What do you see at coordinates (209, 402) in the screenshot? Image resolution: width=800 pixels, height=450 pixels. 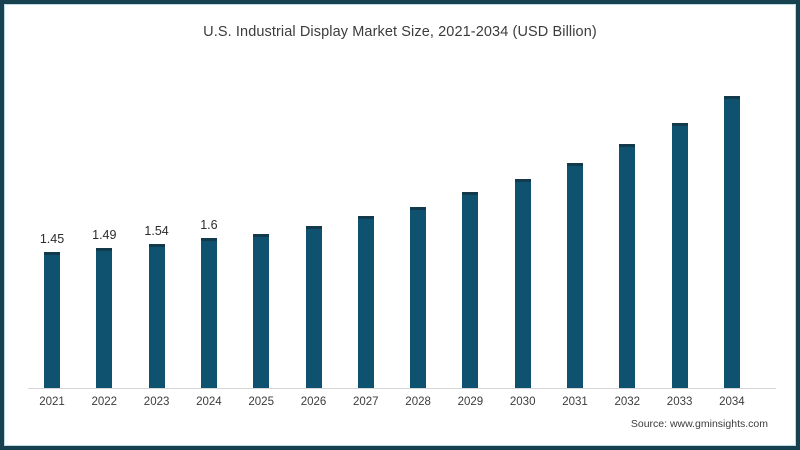 I see `x-axis-tick-label: 2024` at bounding box center [209, 402].